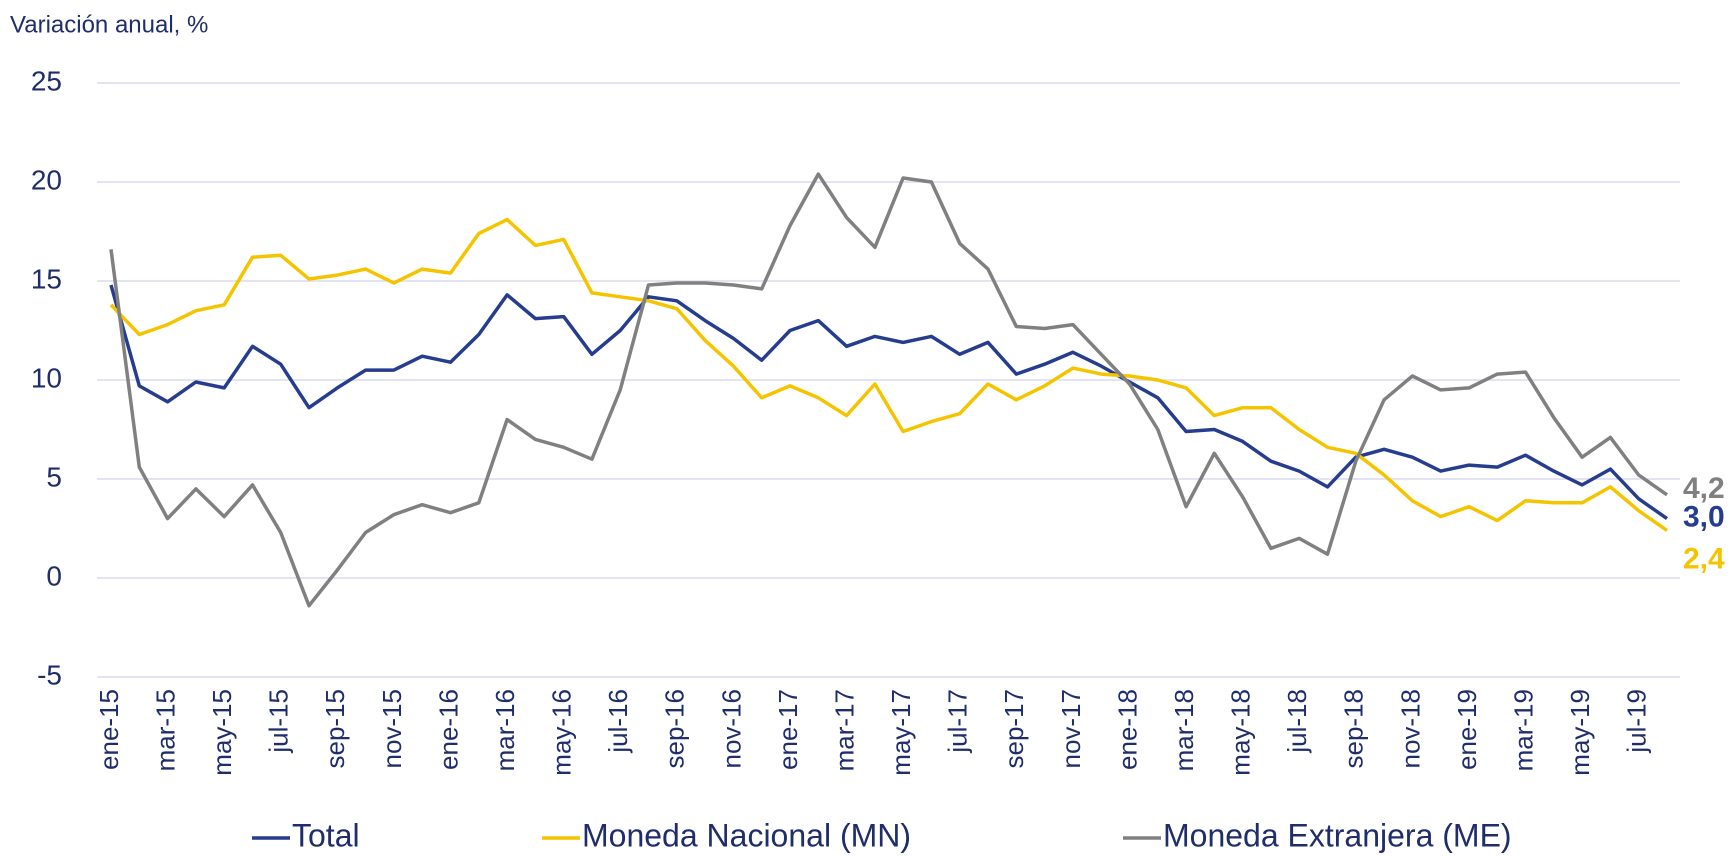  I want to click on x-tick-label: mar-18, so click(1184, 730).